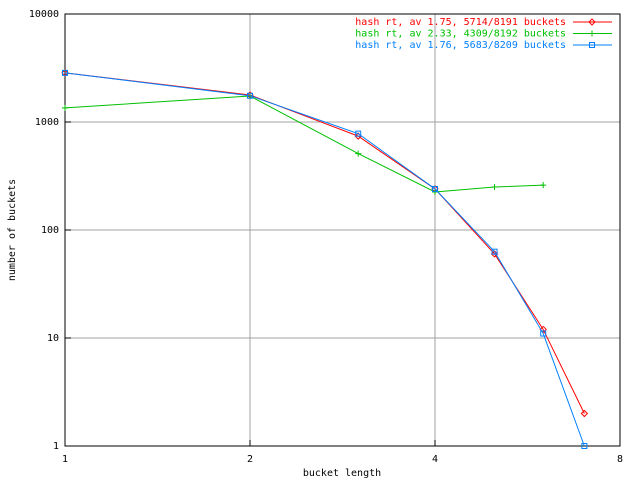  I want to click on x-tick-label: 1, so click(65, 459).